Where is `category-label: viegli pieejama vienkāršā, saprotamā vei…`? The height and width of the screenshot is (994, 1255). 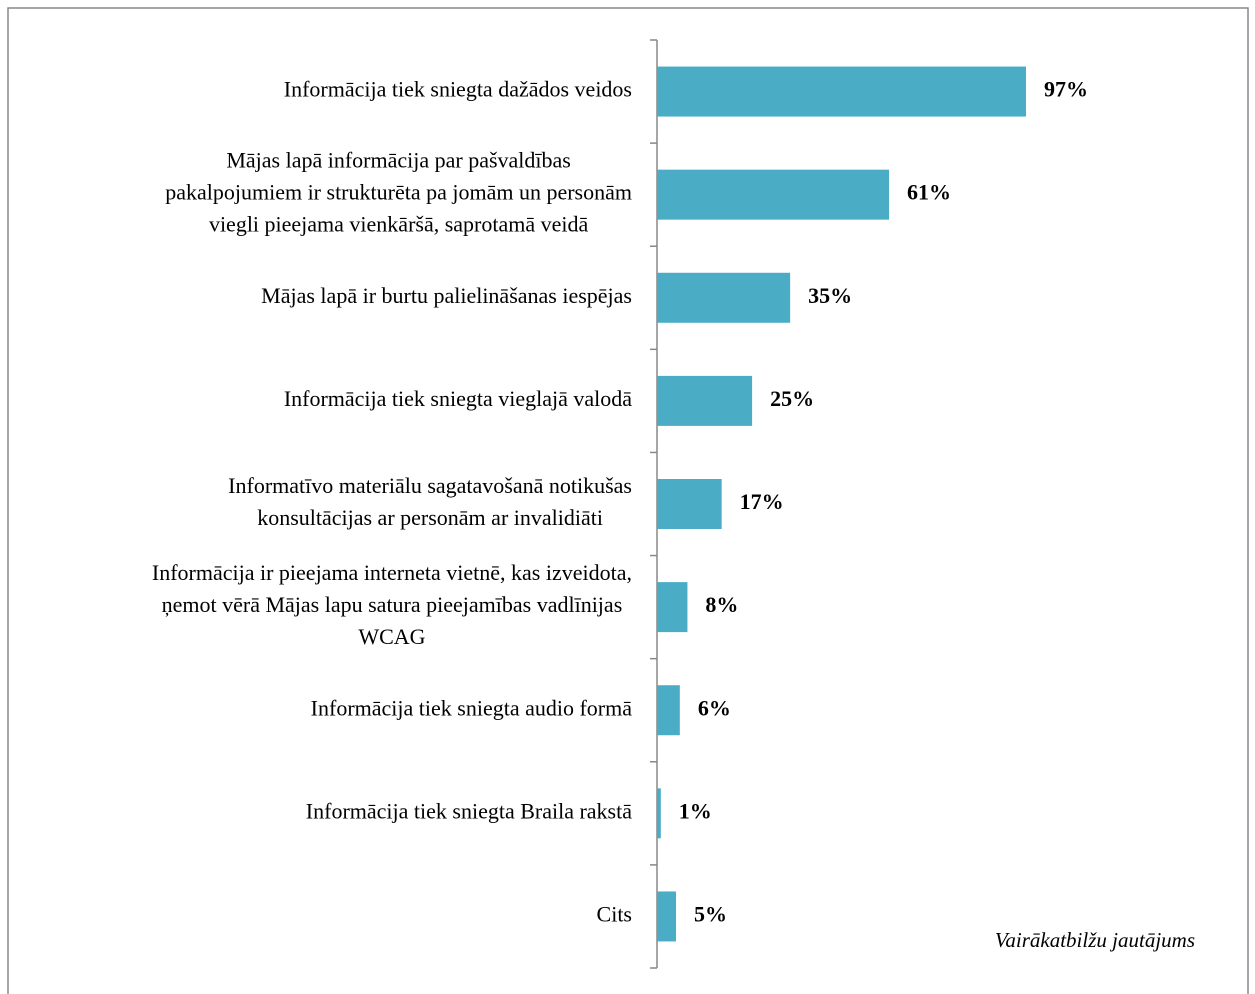
category-label: viegli pieejama vienkāršā, saprotamā vei… is located at coordinates (399, 224).